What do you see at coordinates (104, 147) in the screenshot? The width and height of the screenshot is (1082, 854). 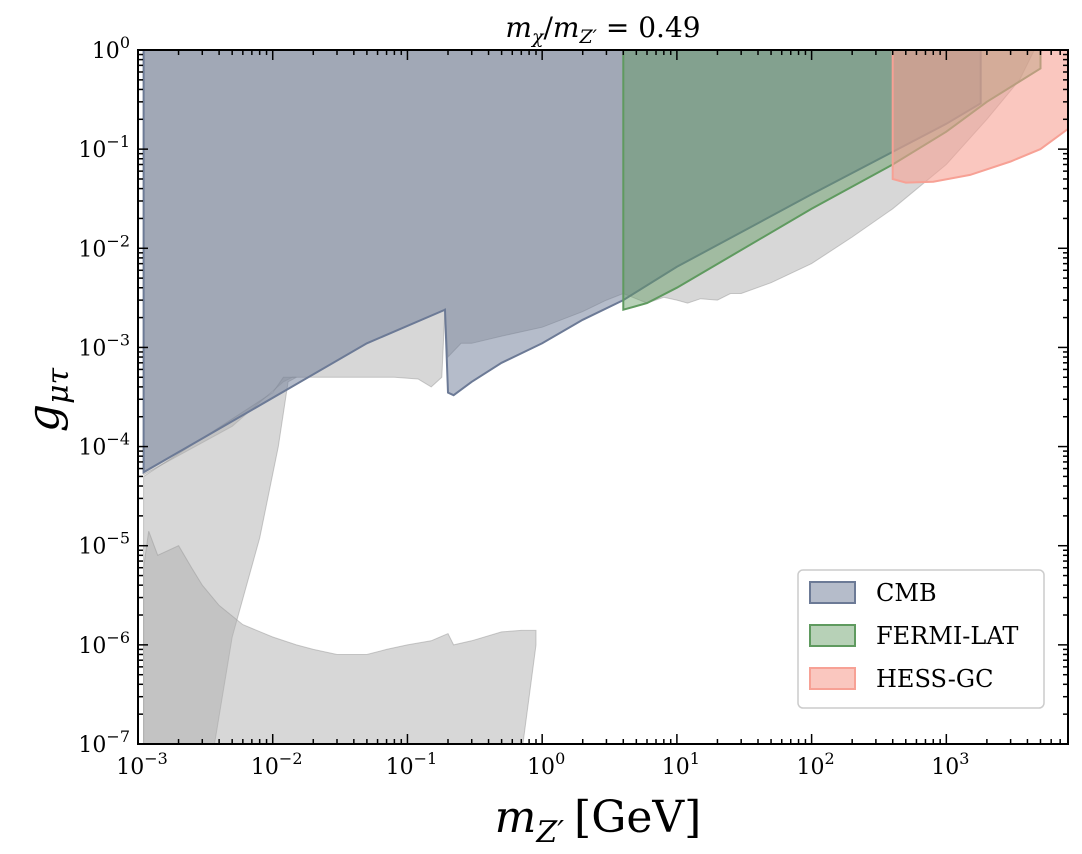 I see `y-tick-label: 10⁻¹` at bounding box center [104, 147].